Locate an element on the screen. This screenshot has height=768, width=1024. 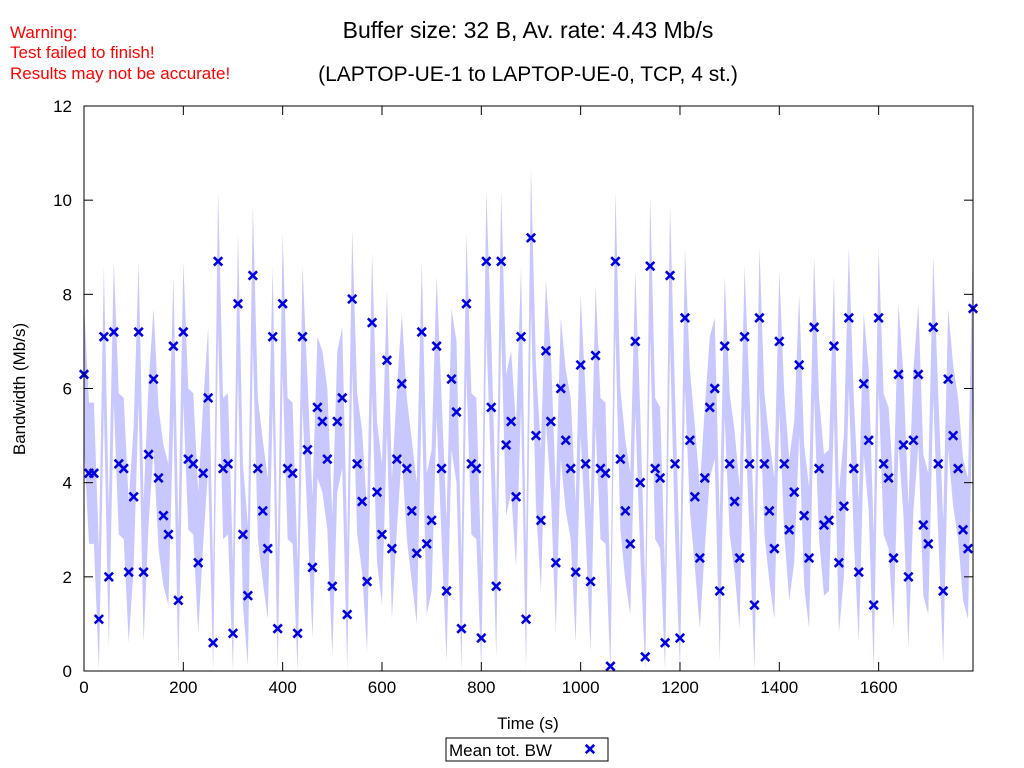
legend-label: Mean tot. BW is located at coordinates (500, 750).